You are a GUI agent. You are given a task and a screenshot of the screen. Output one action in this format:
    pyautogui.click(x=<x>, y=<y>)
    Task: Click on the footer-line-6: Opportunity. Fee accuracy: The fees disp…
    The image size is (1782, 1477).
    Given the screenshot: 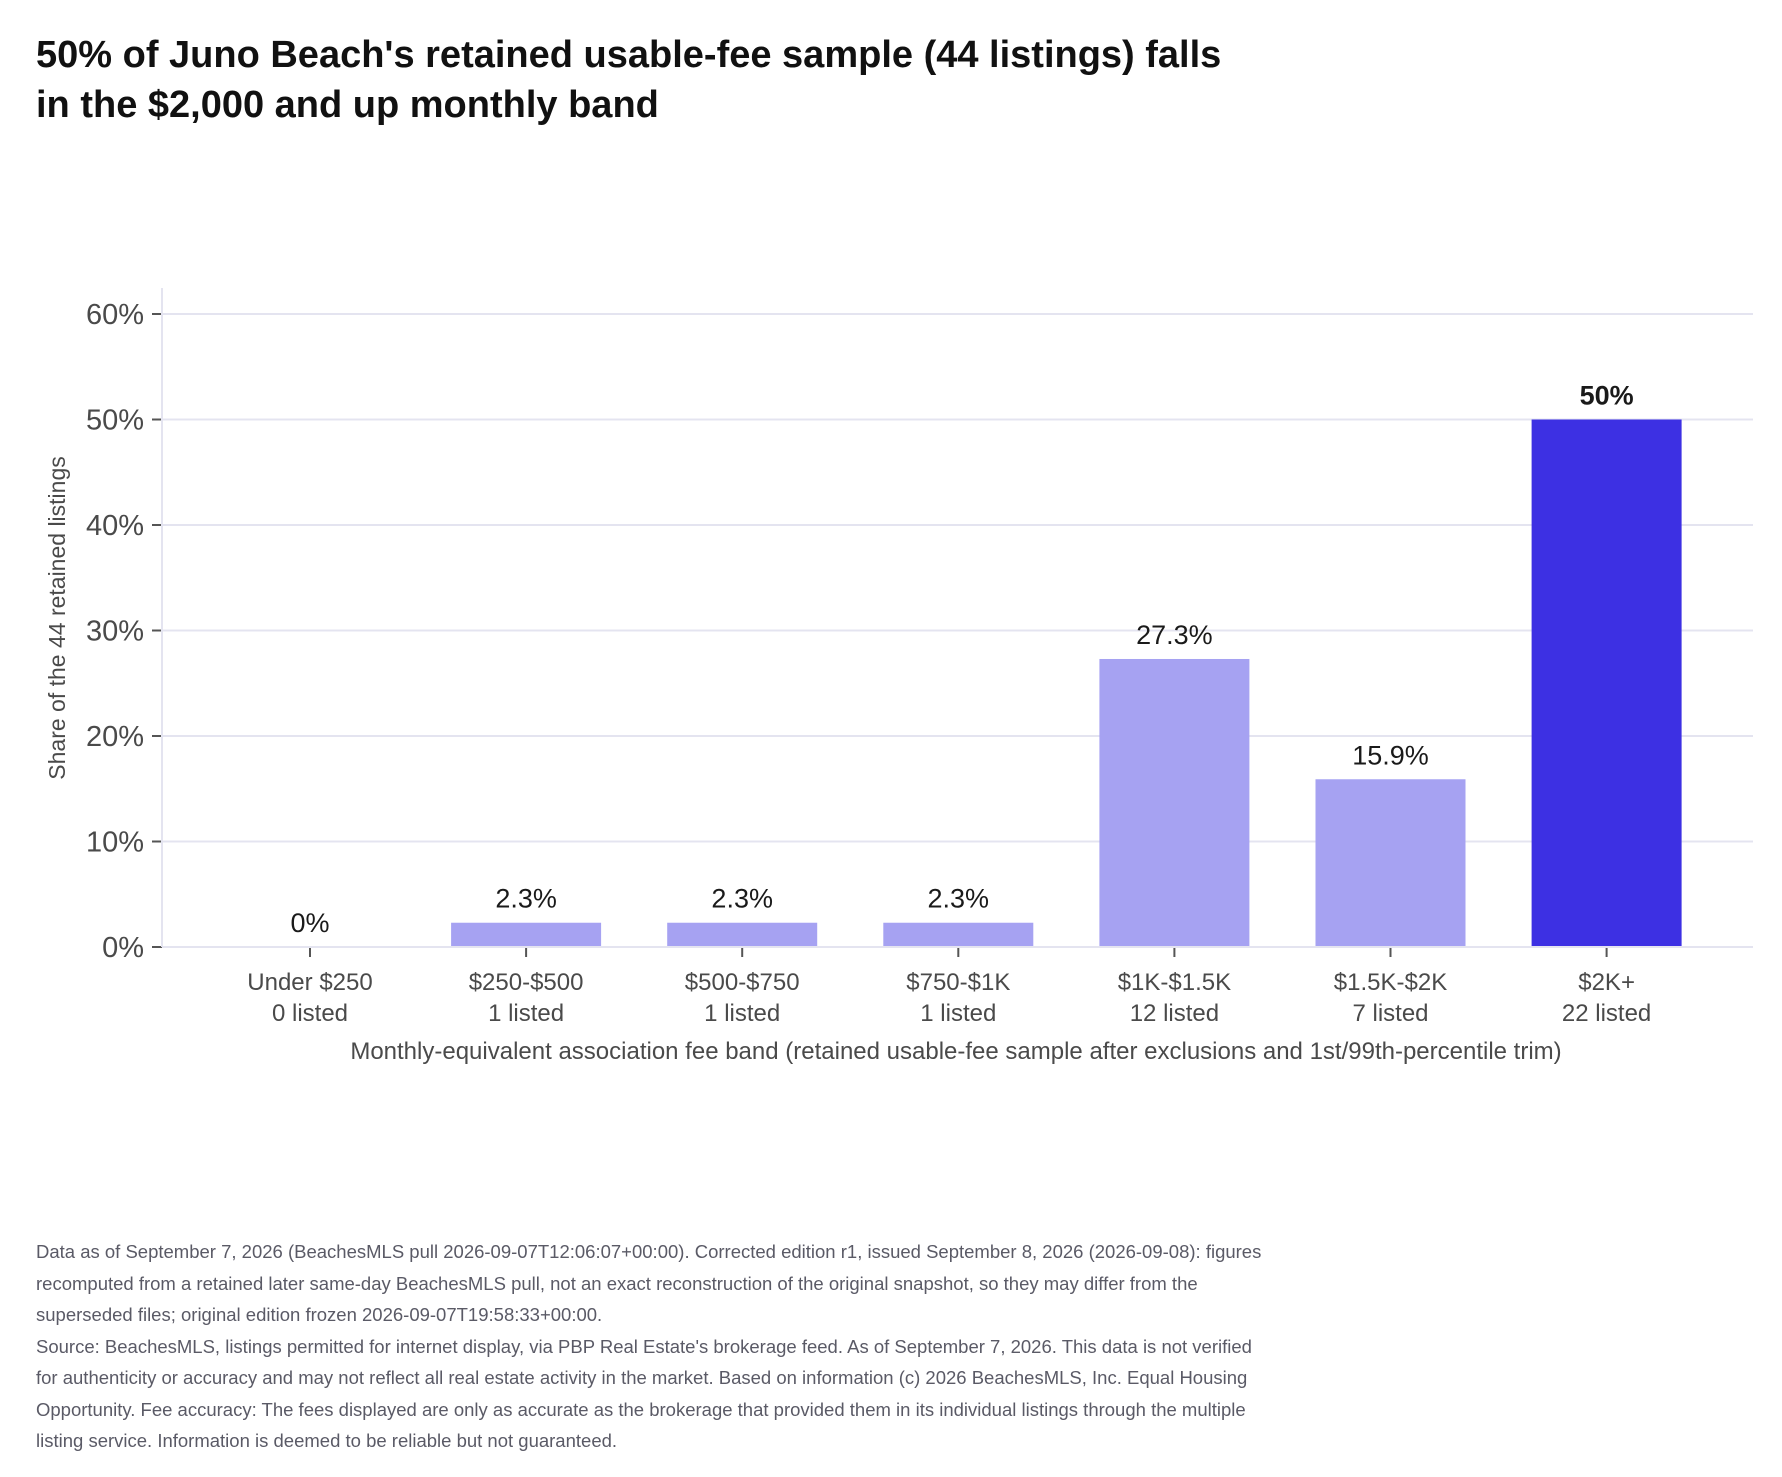 What is the action you would take?
    pyautogui.click(x=641, y=1409)
    